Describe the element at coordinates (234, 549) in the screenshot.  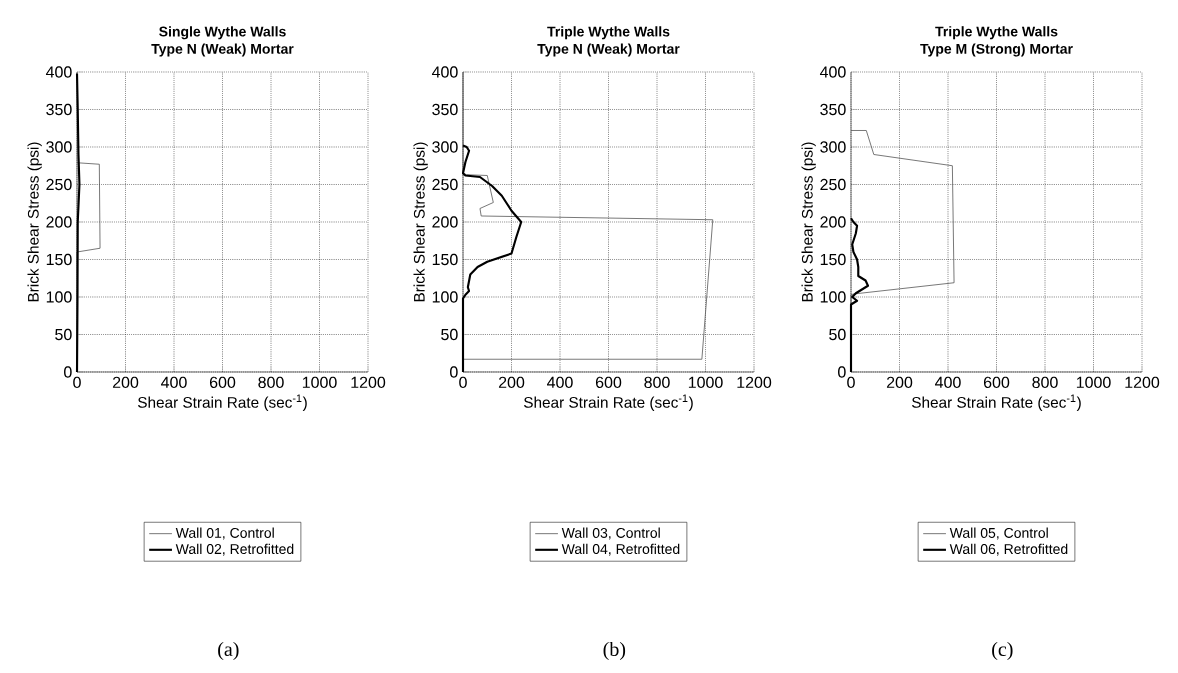
I see `legend-label: Wall 02, Retrofitted` at that location.